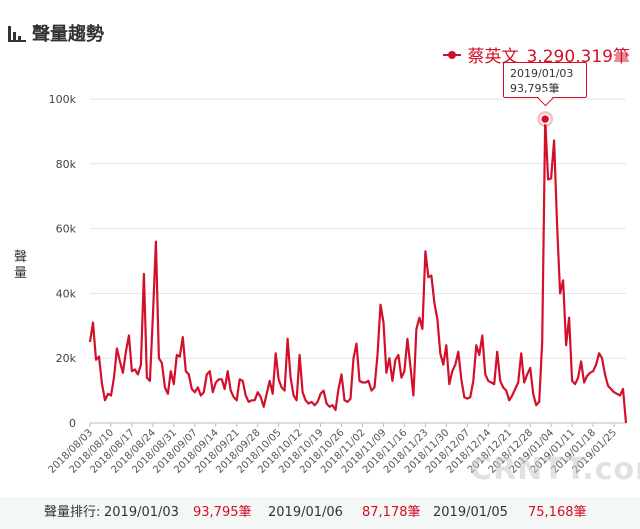  What do you see at coordinates (222, 512) in the screenshot?
I see `ranking-value-1: 93,795筆` at bounding box center [222, 512].